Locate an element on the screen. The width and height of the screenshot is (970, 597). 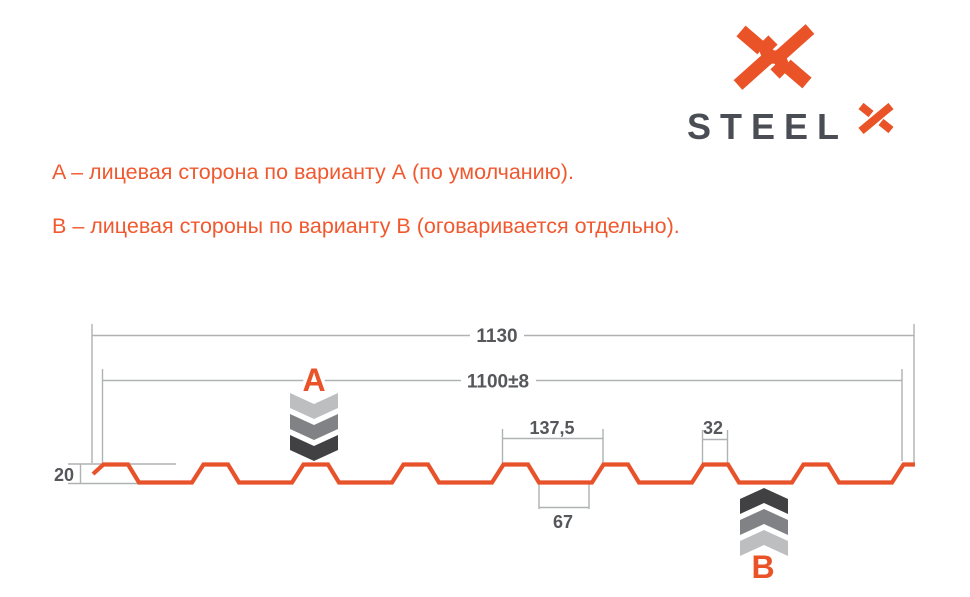
dimension-rib-bottom-width: 67 is located at coordinates (564, 508).